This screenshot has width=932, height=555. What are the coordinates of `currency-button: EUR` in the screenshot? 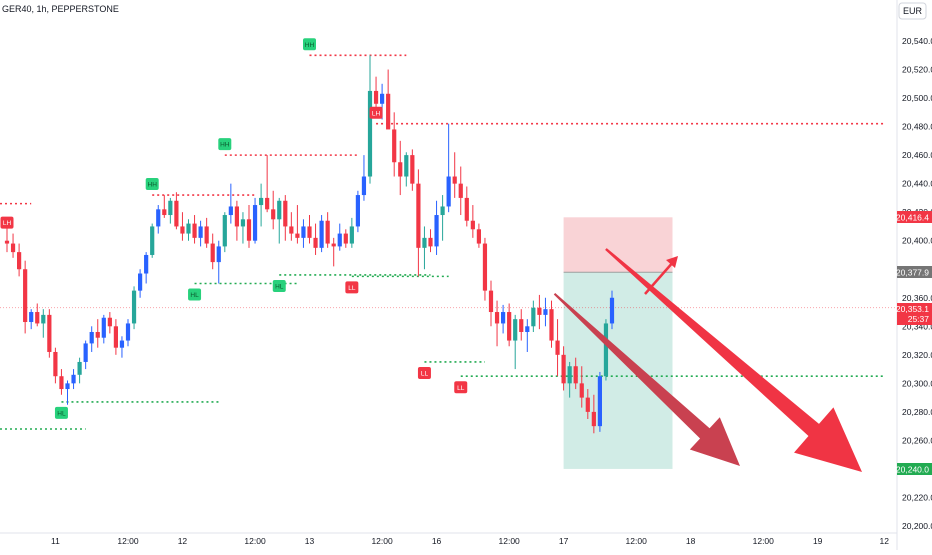 It's located at (912, 11).